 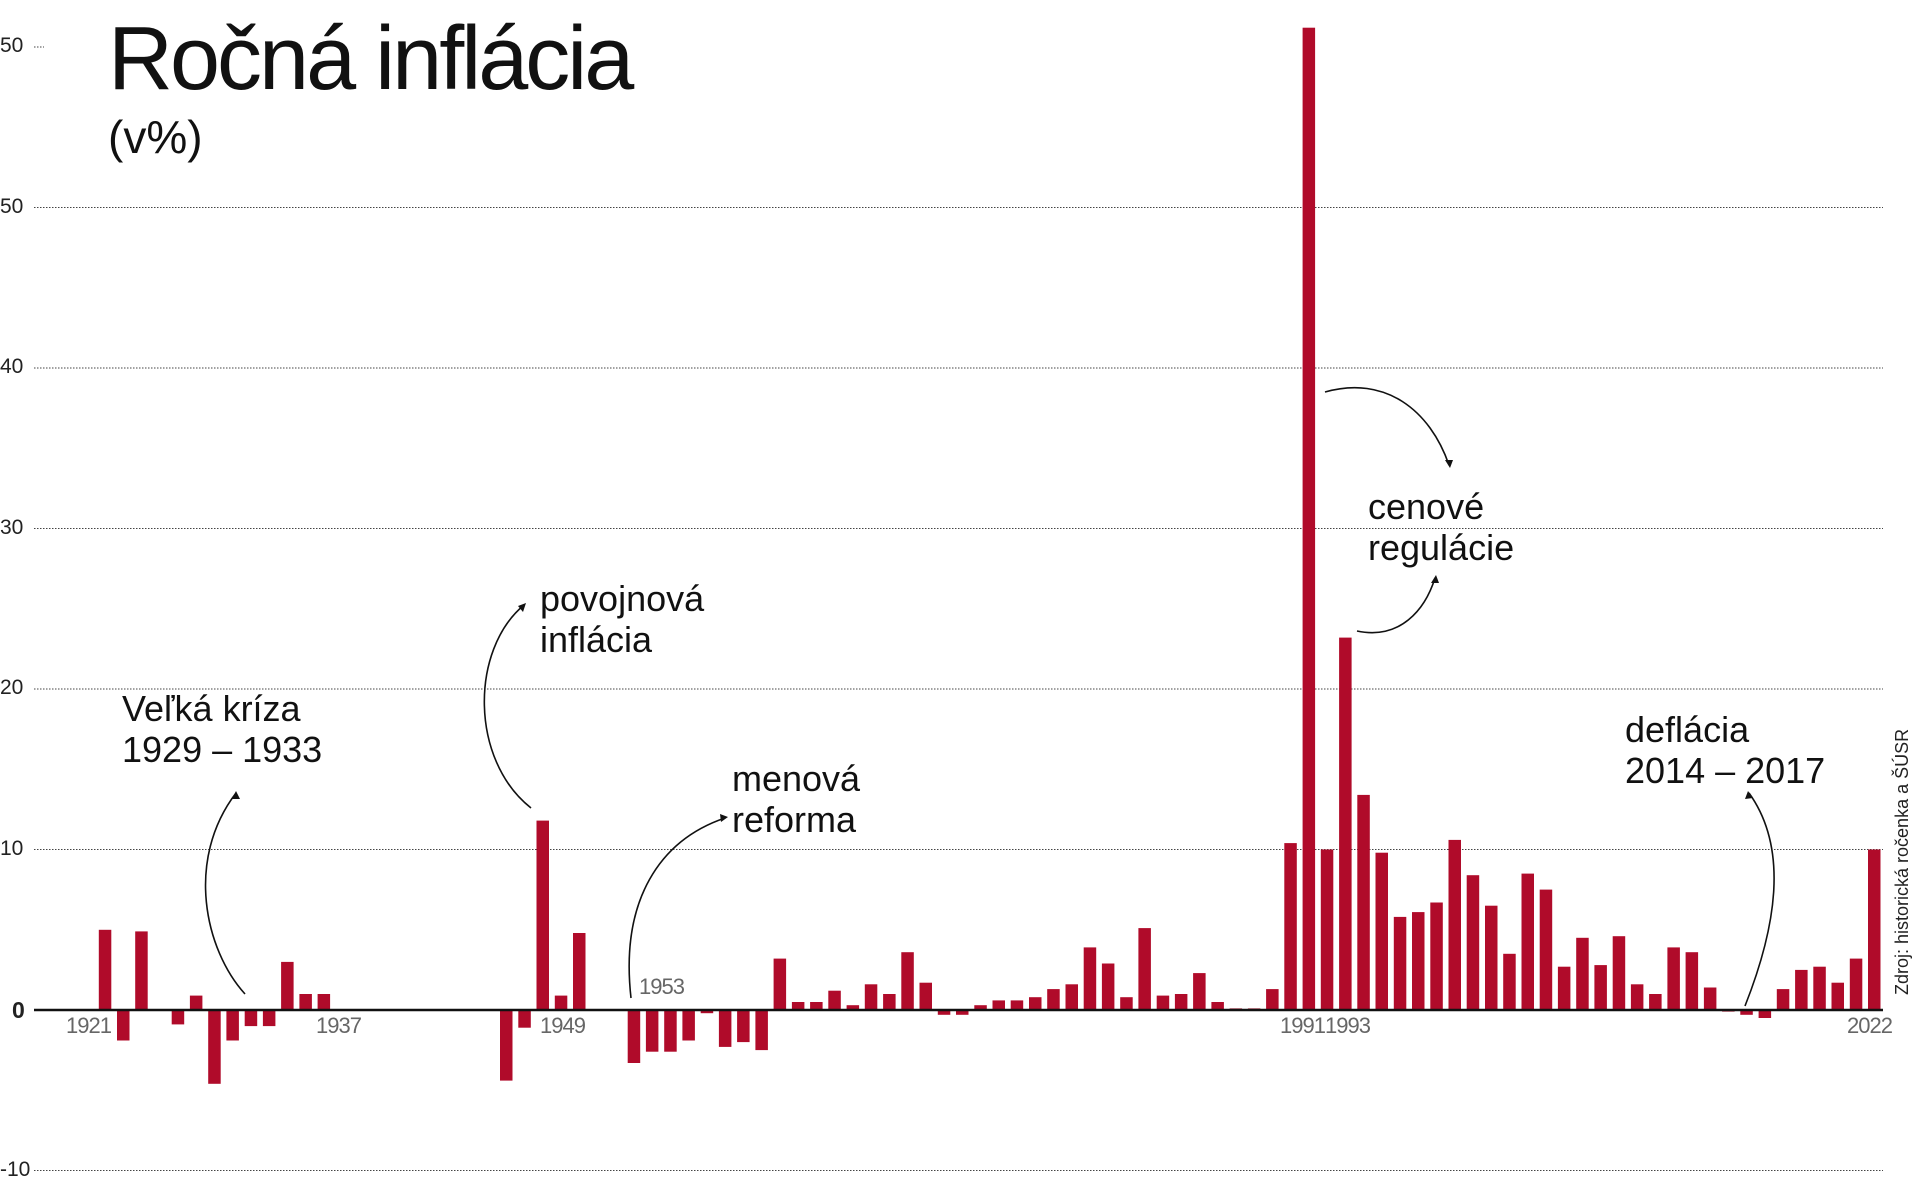 I want to click on y-tick-label: 40, so click(x=12, y=366).